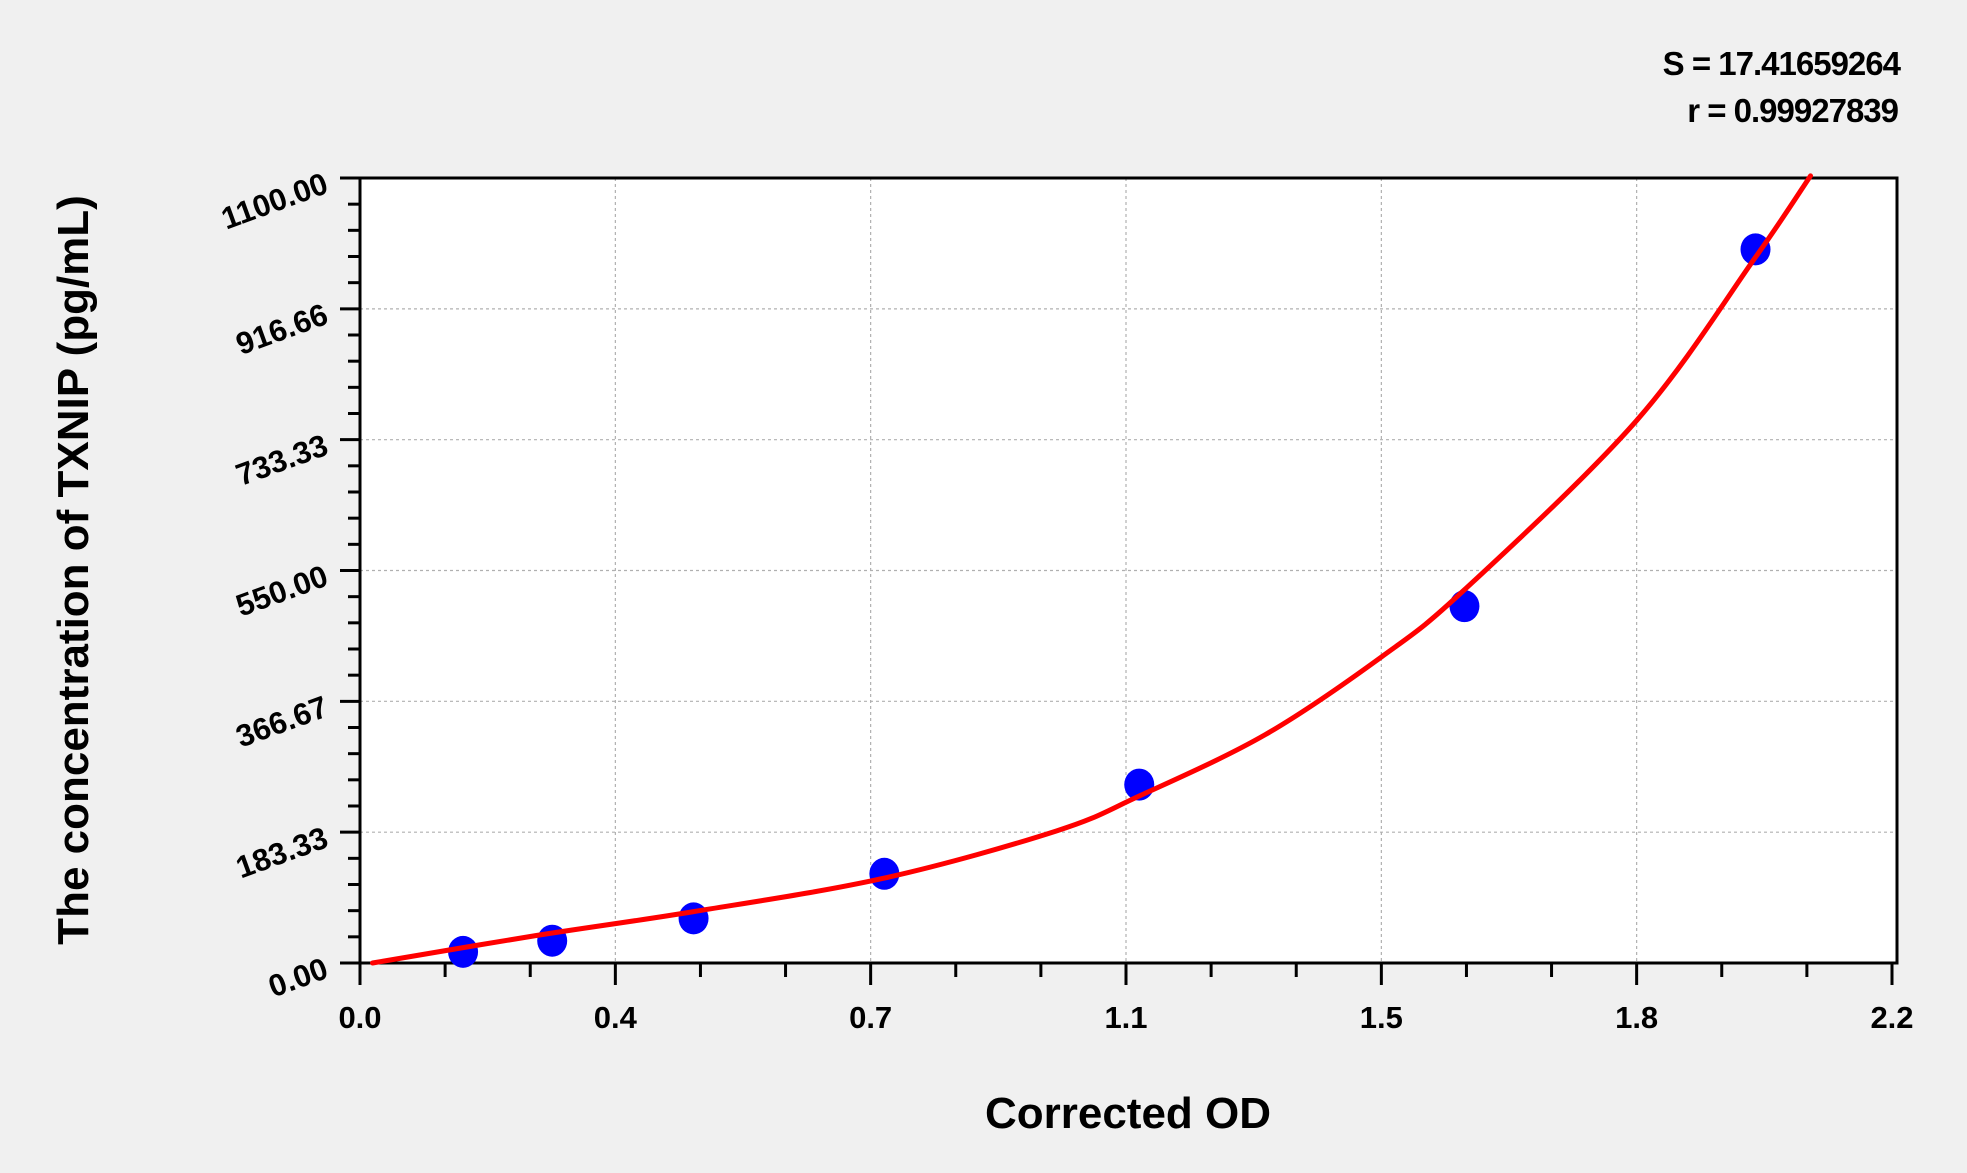  I want to click on x-tick-label: 1.1, so click(1125, 1017).